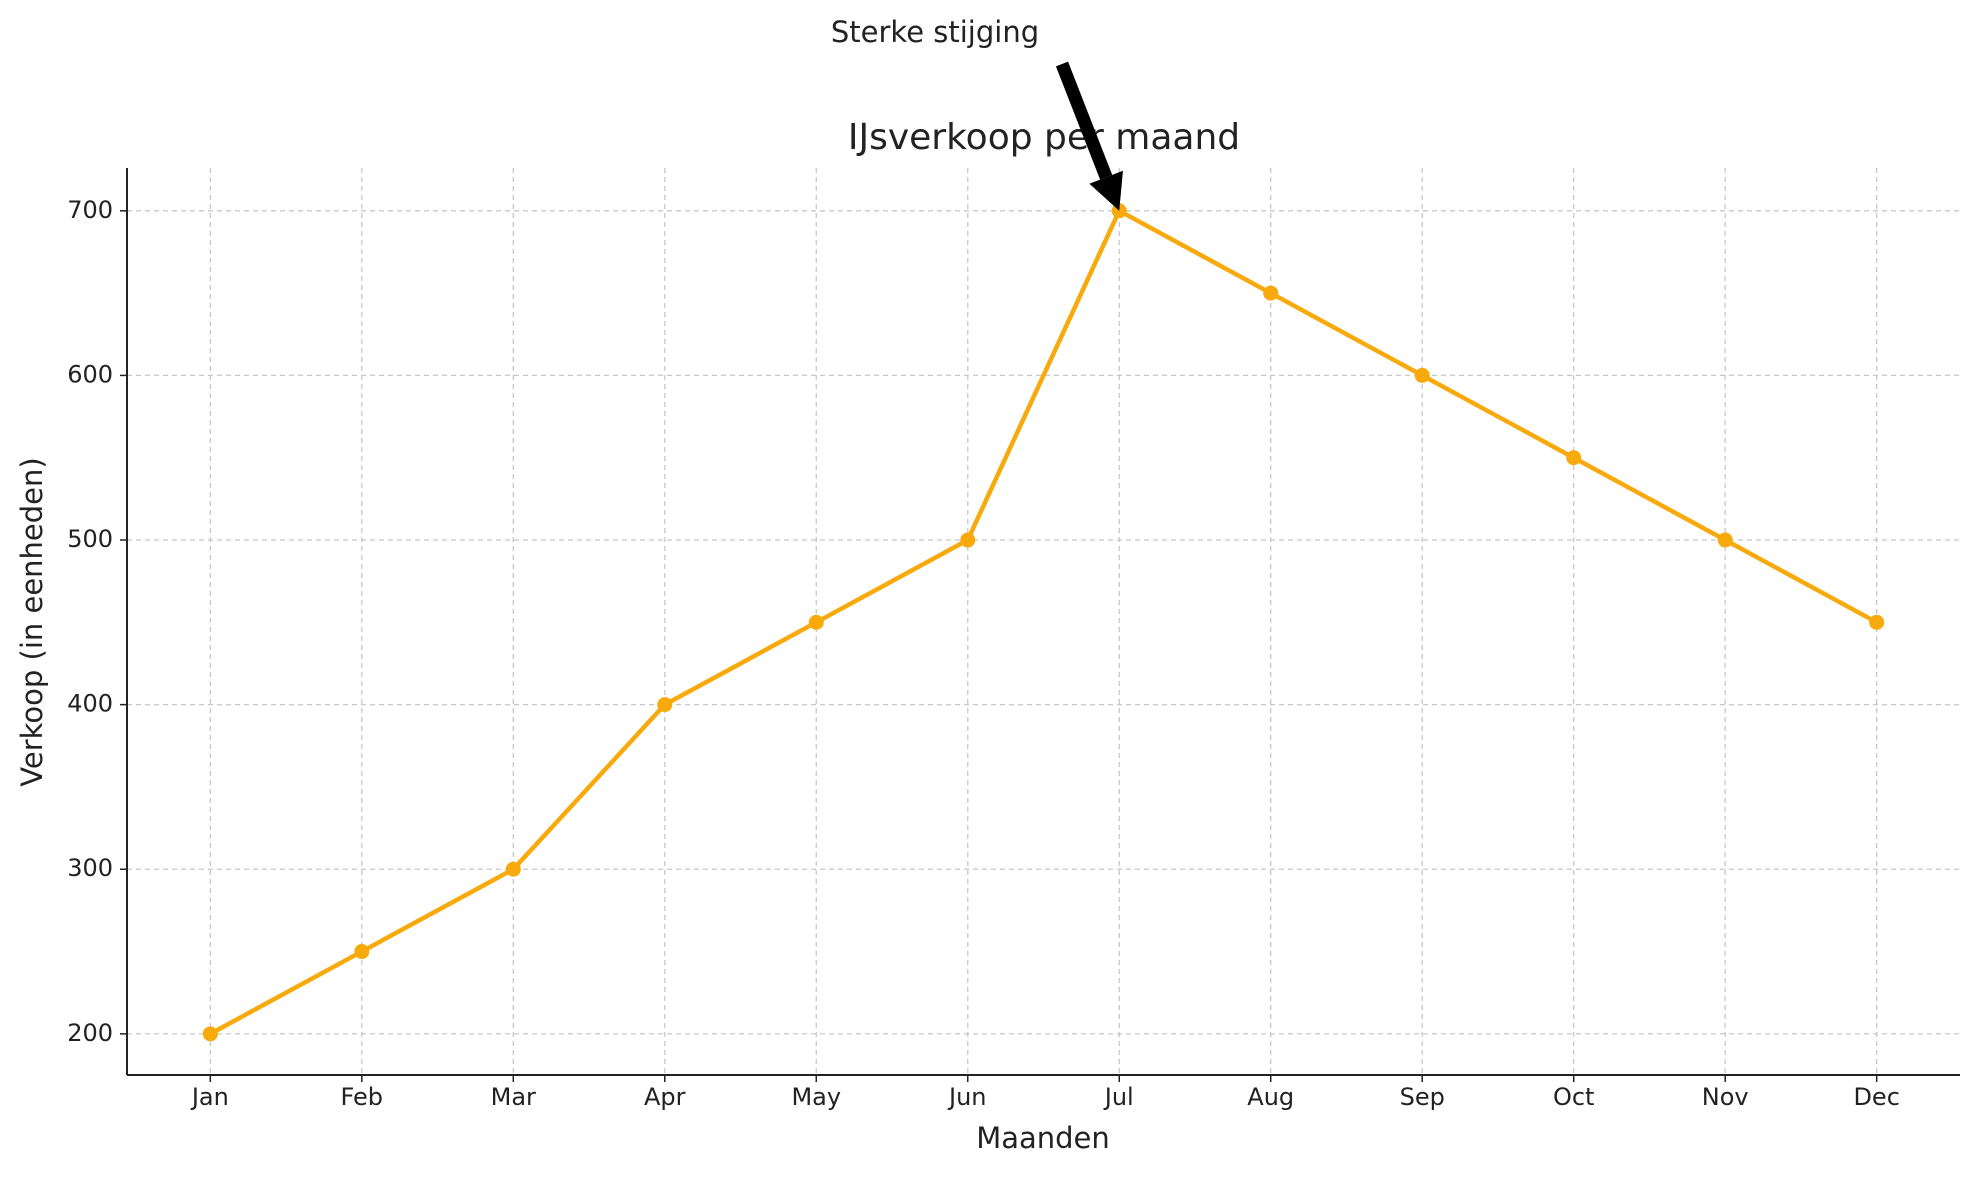  What do you see at coordinates (362, 1097) in the screenshot?
I see `x-tick-label: Feb` at bounding box center [362, 1097].